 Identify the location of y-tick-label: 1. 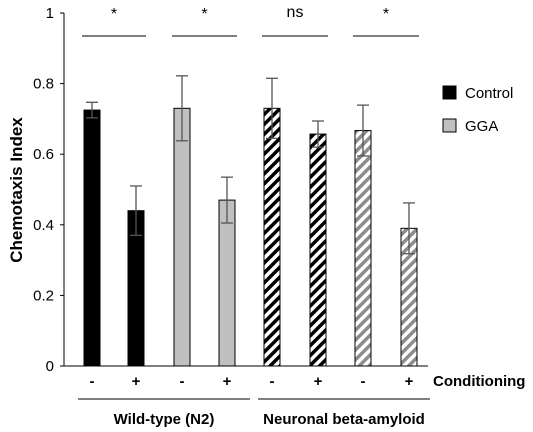
(50, 13).